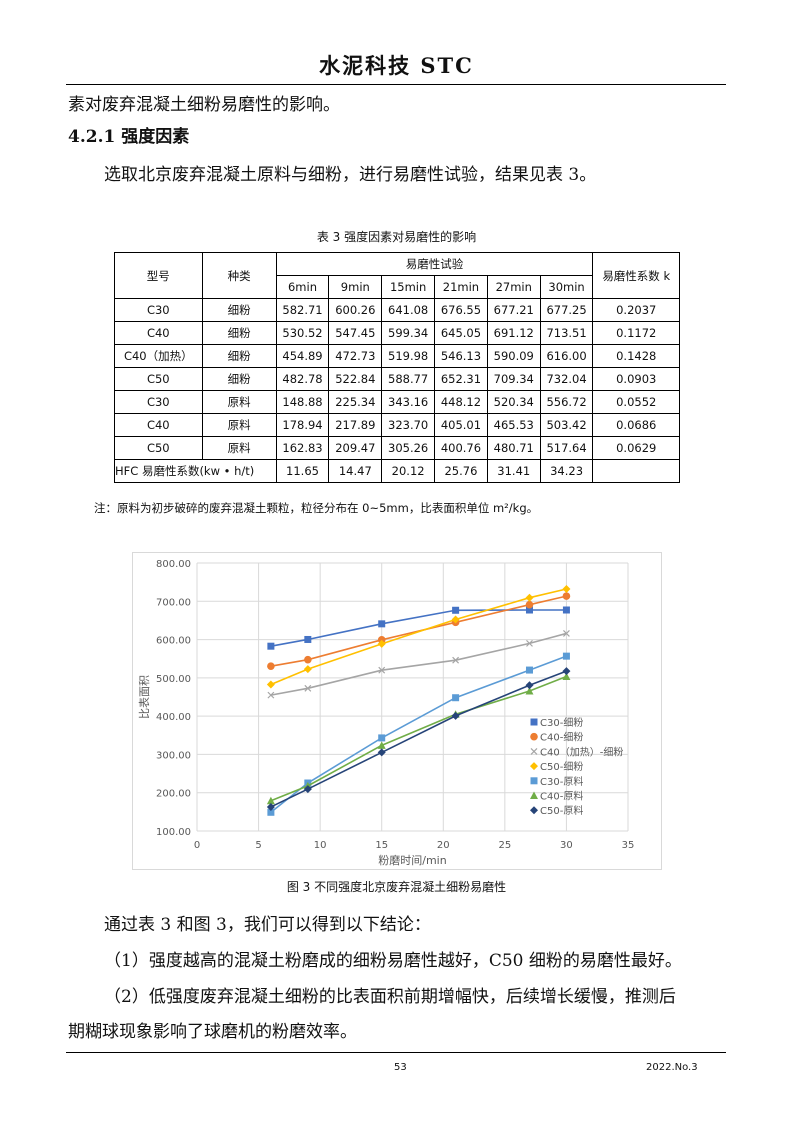 The height and width of the screenshot is (1122, 793). I want to click on table-cell: 503.42, so click(566, 425).